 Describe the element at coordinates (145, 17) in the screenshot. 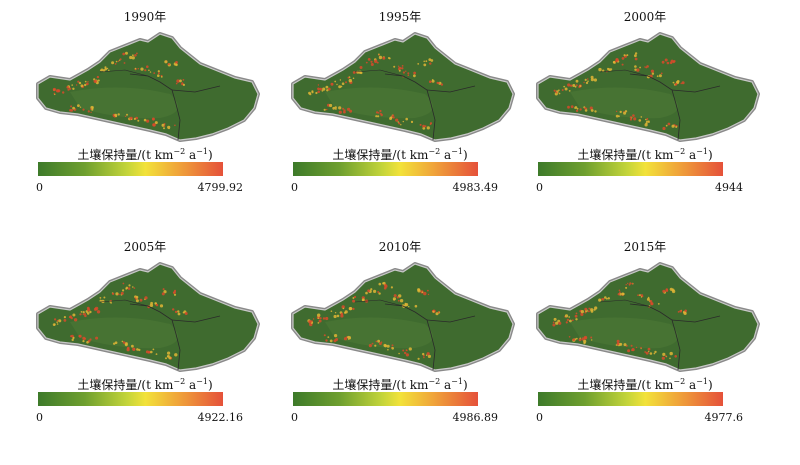

I see `panel-year-title: 1990年` at that location.